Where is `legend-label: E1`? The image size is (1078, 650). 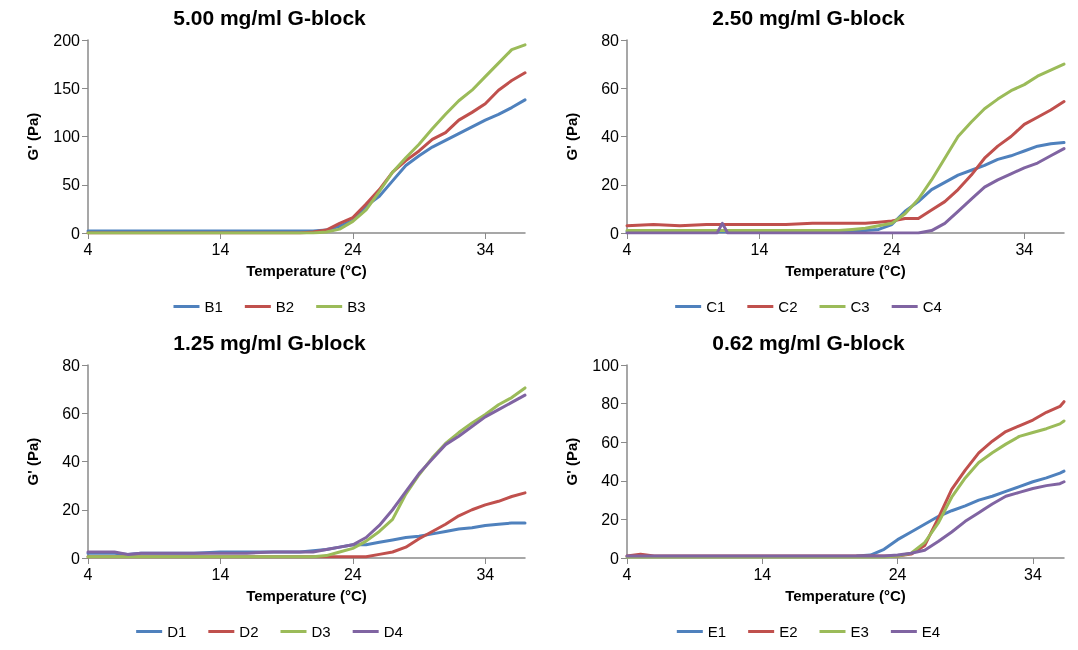 legend-label: E1 is located at coordinates (717, 631).